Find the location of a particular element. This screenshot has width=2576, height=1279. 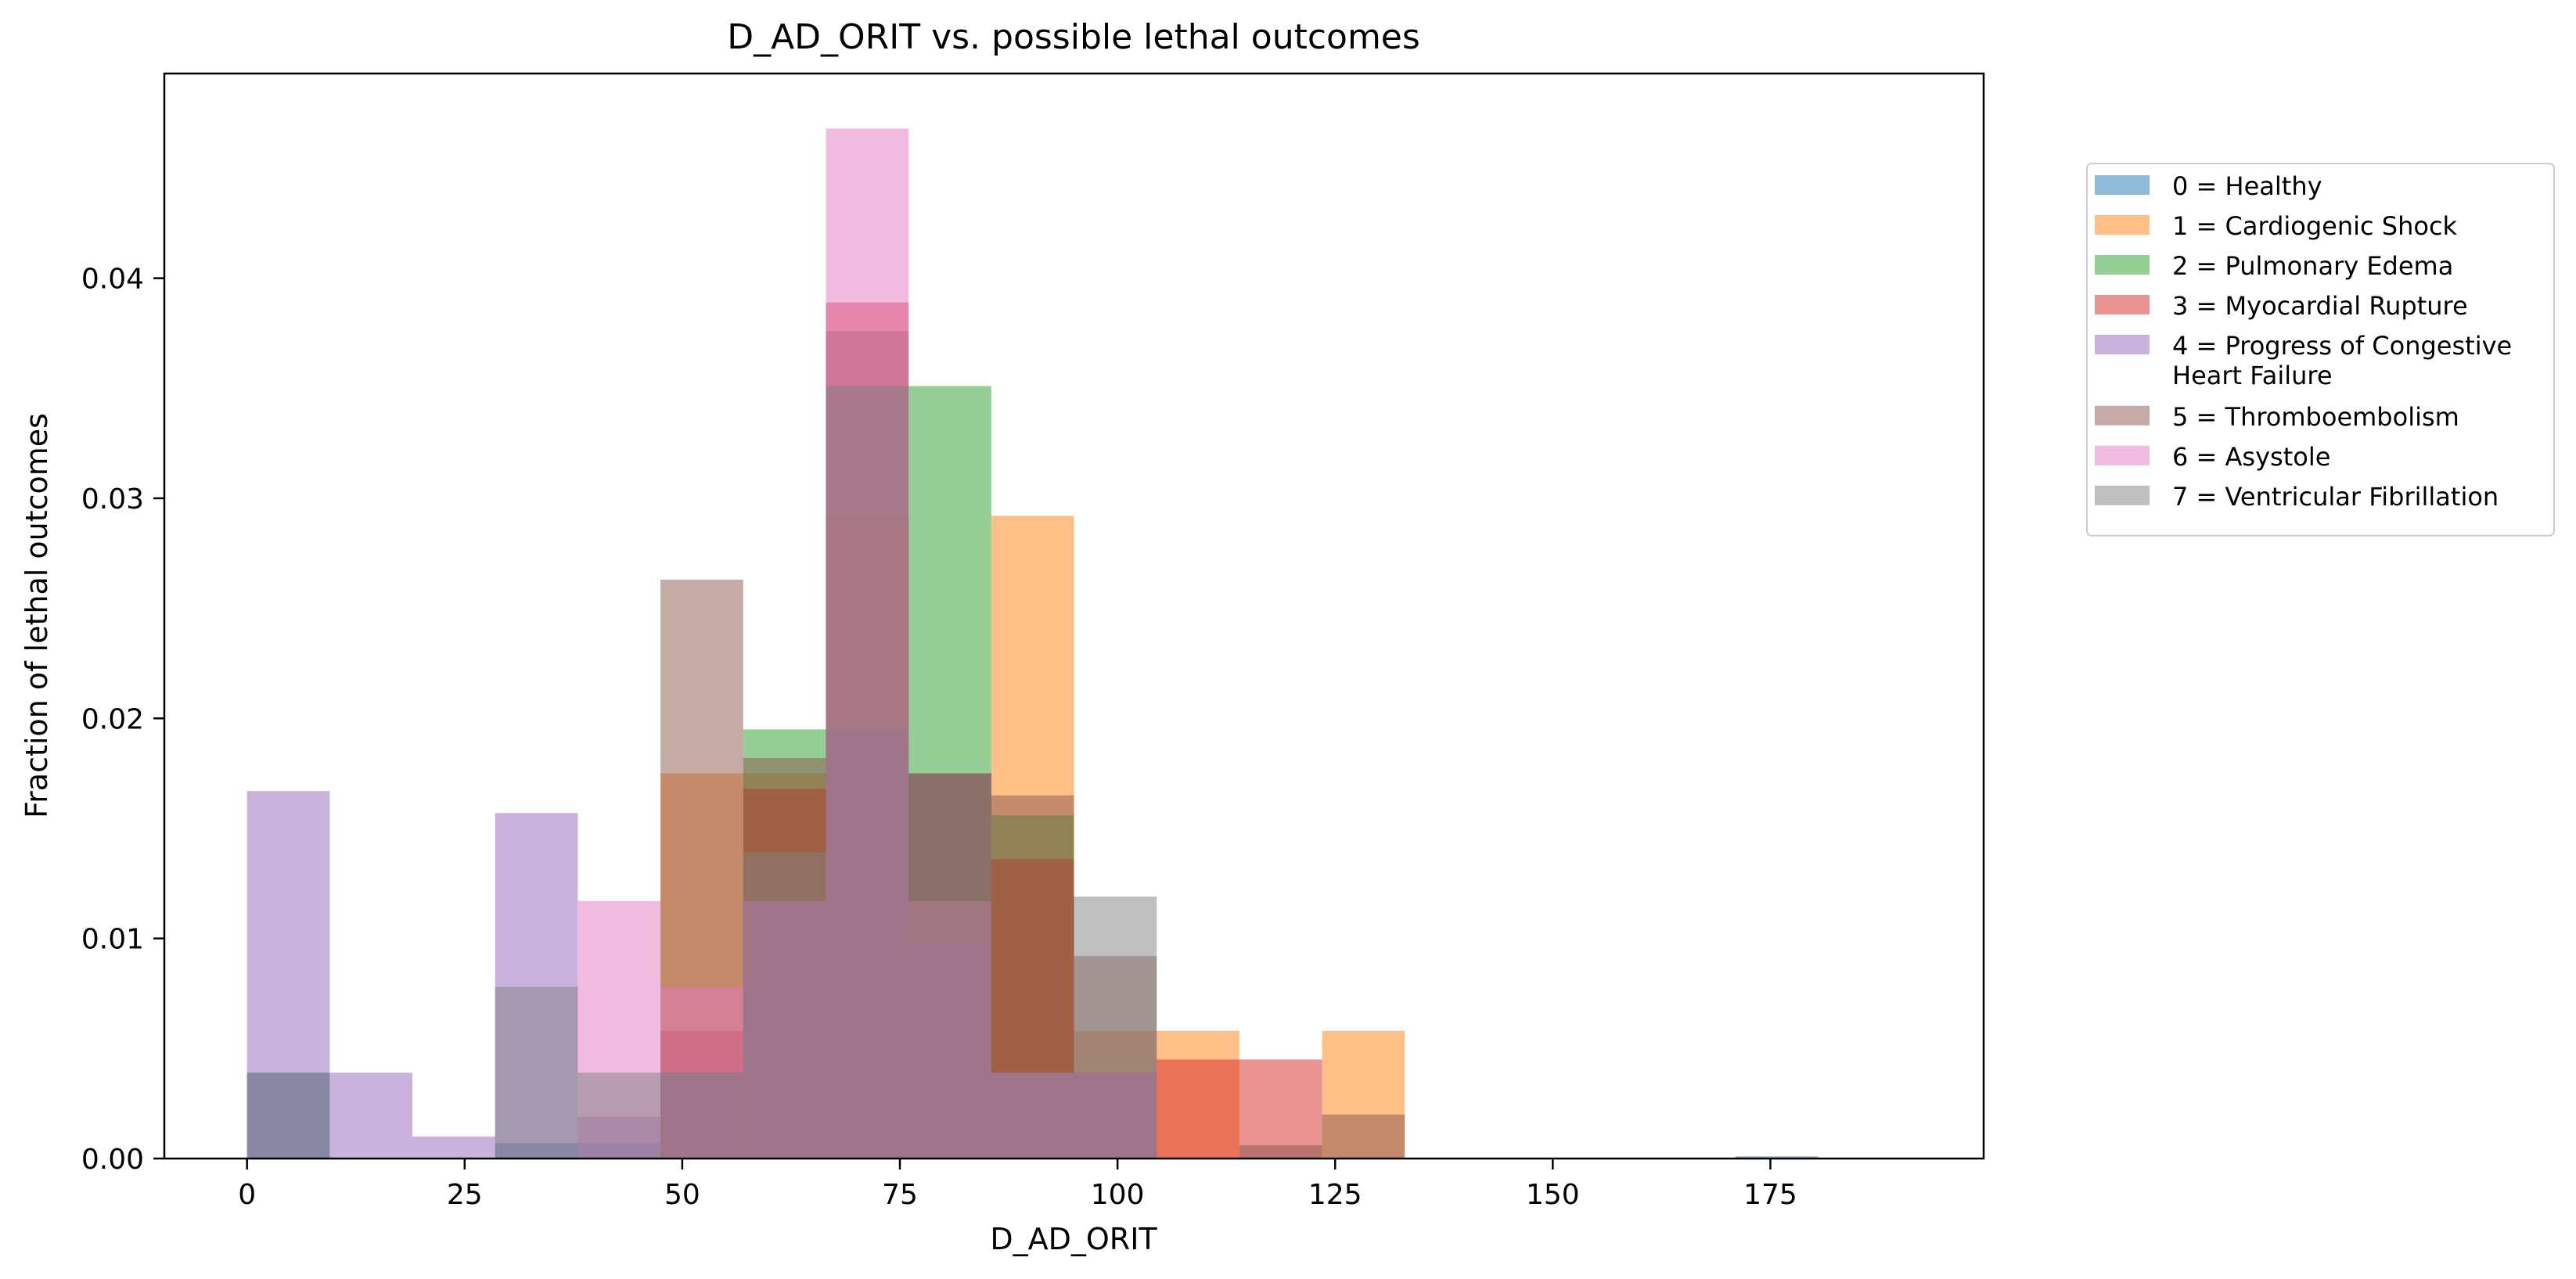

chart-title: D_AD_ORIT vs. possible lethal outcomes is located at coordinates (1073, 37).